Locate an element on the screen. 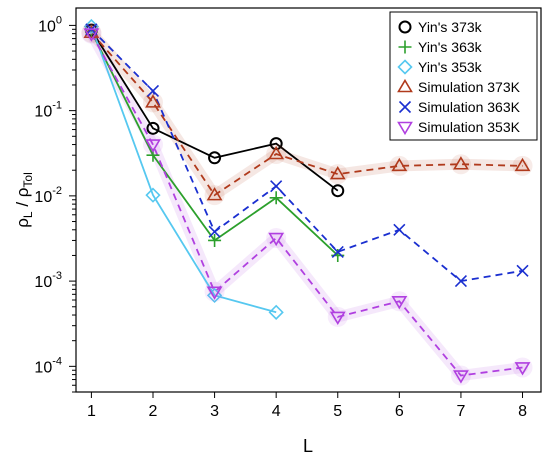 The width and height of the screenshot is (550, 461). x-tick-label: 4 is located at coordinates (276, 411).